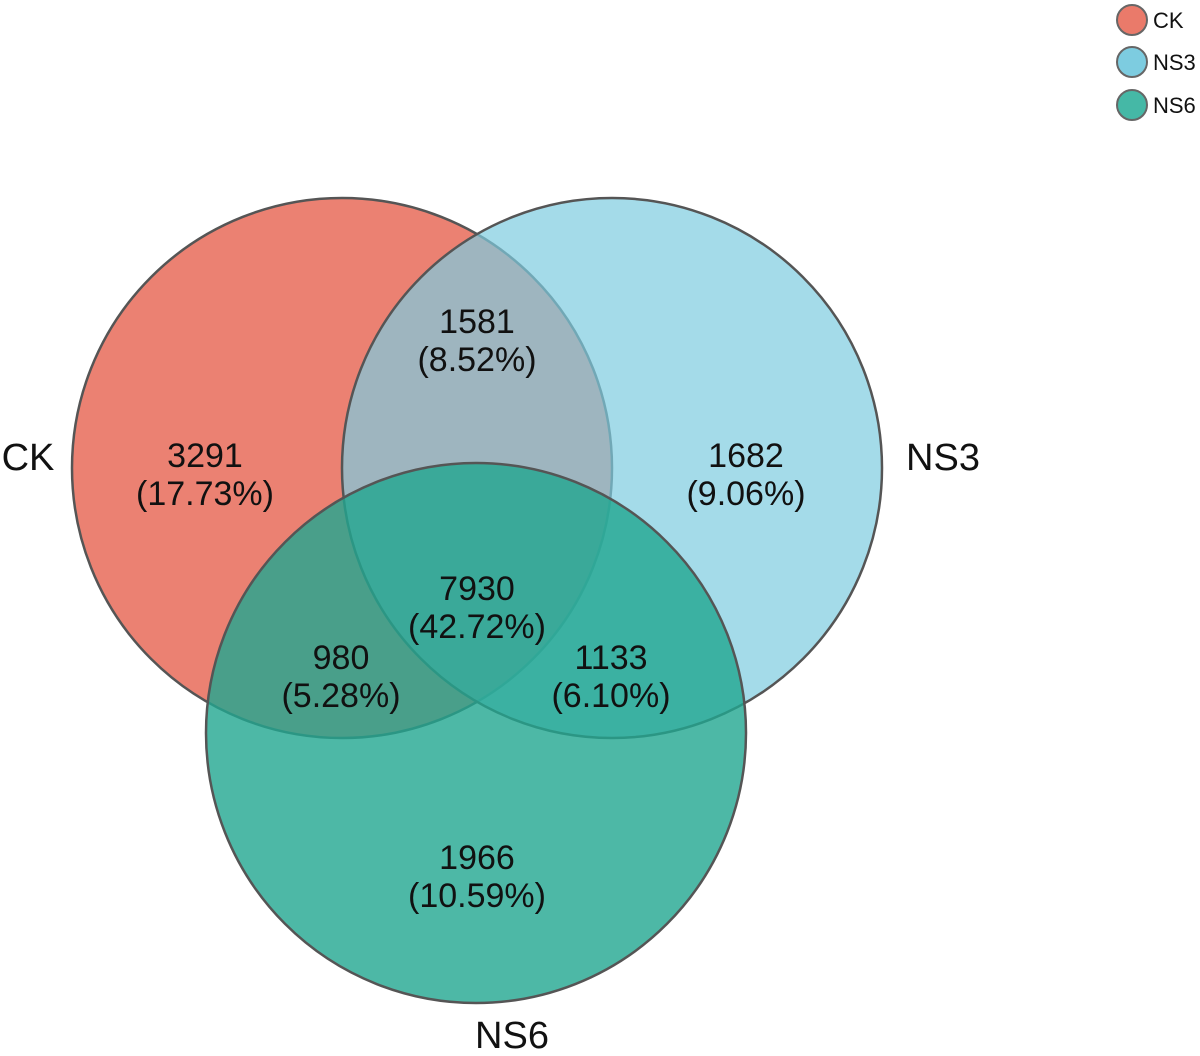 Image resolution: width=1200 pixels, height=1056 pixels. Describe the element at coordinates (1132, 62) in the screenshot. I see `legend-swatch-ns3` at that location.